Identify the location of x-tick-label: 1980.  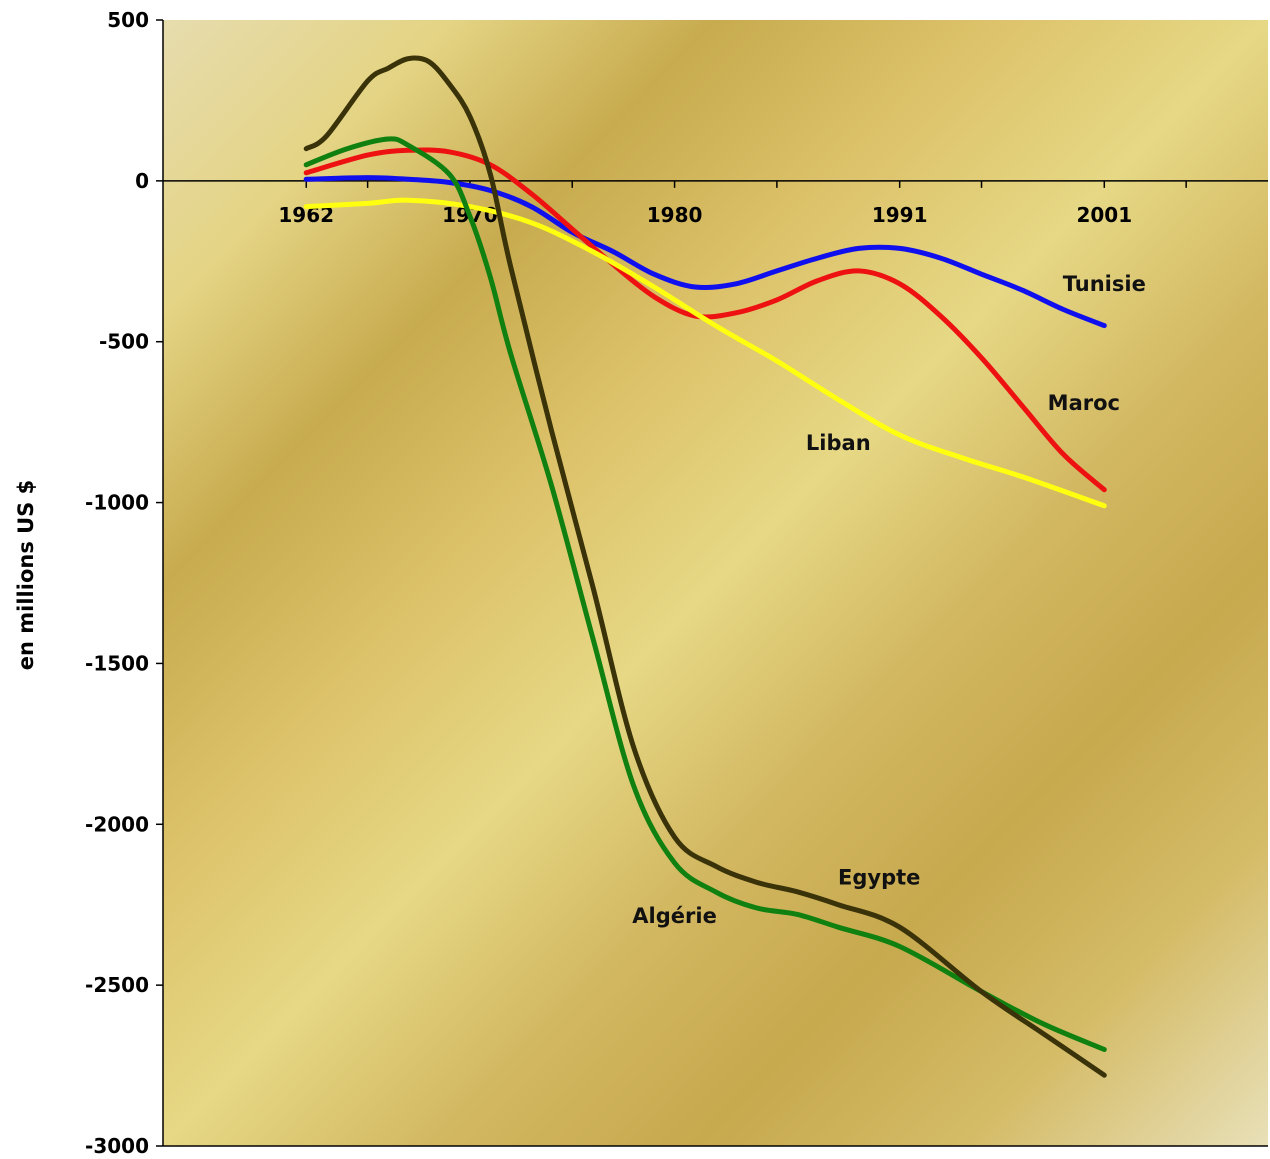
(675, 215).